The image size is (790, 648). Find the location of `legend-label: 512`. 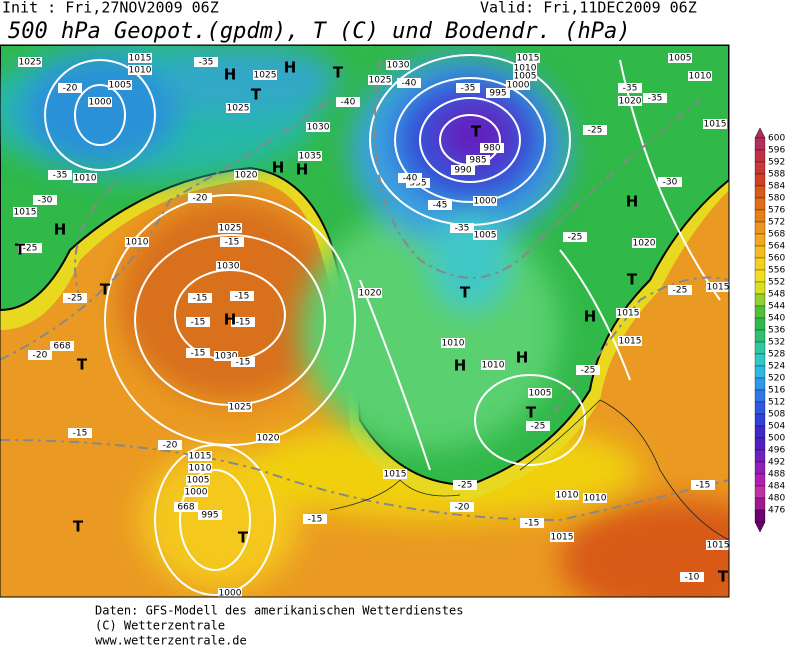

legend-label: 512 is located at coordinates (776, 403).